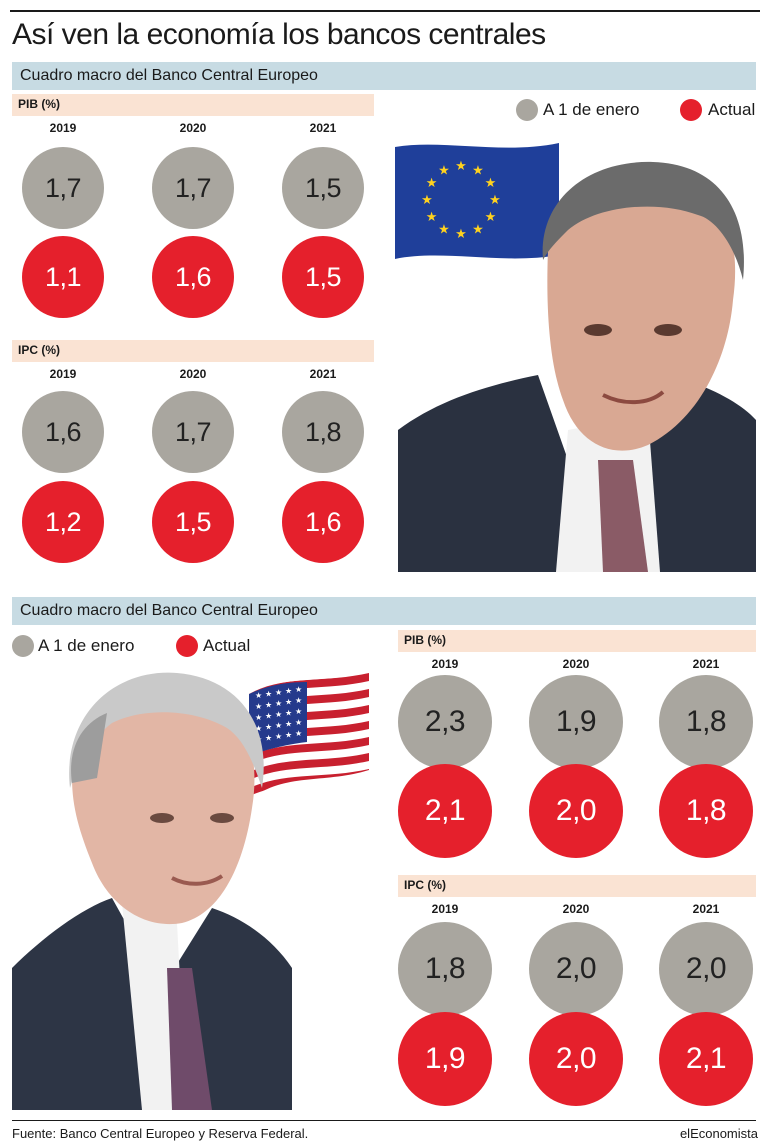 The width and height of the screenshot is (770, 1147). Describe the element at coordinates (732, 109) in the screenshot. I see `legend-actual-label: Actual` at that location.